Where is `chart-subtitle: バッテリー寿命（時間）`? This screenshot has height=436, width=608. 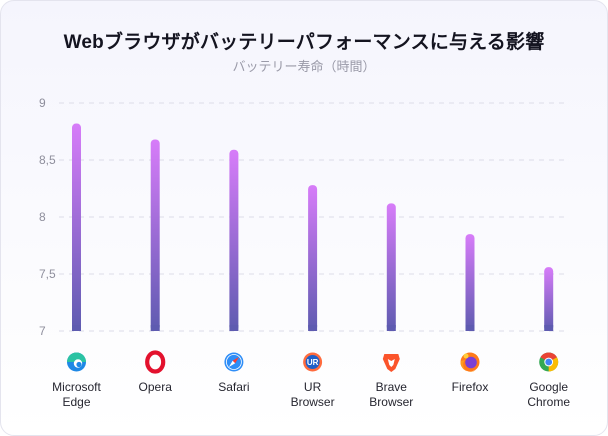 chart-subtitle: バッテリー寿命（時間） is located at coordinates (304, 66).